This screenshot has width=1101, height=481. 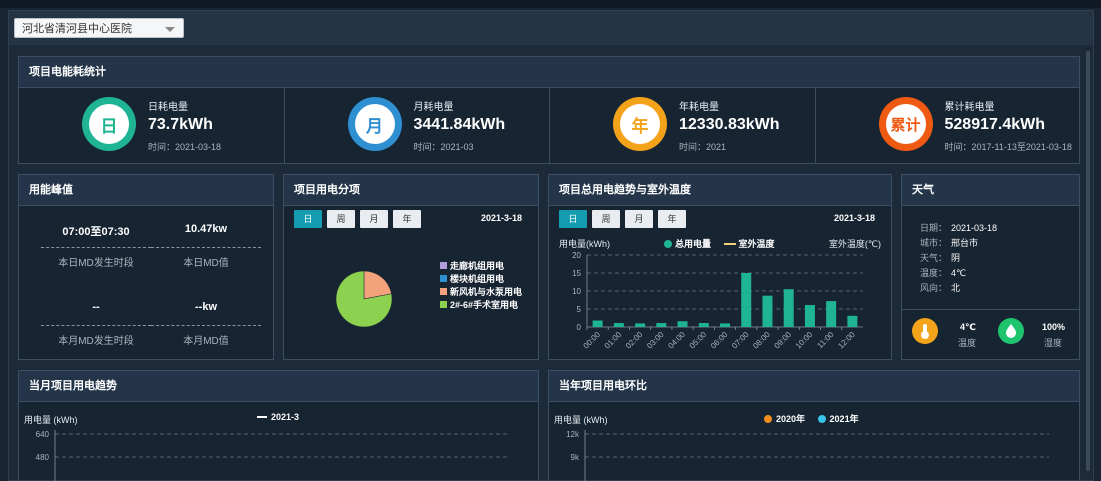 What do you see at coordinates (958, 258) in the screenshot?
I see `weather-info: 日期： 2021-03-18 城市： 邢台市 天气：阴 温度： 4℃ 风向：北` at bounding box center [958, 258].